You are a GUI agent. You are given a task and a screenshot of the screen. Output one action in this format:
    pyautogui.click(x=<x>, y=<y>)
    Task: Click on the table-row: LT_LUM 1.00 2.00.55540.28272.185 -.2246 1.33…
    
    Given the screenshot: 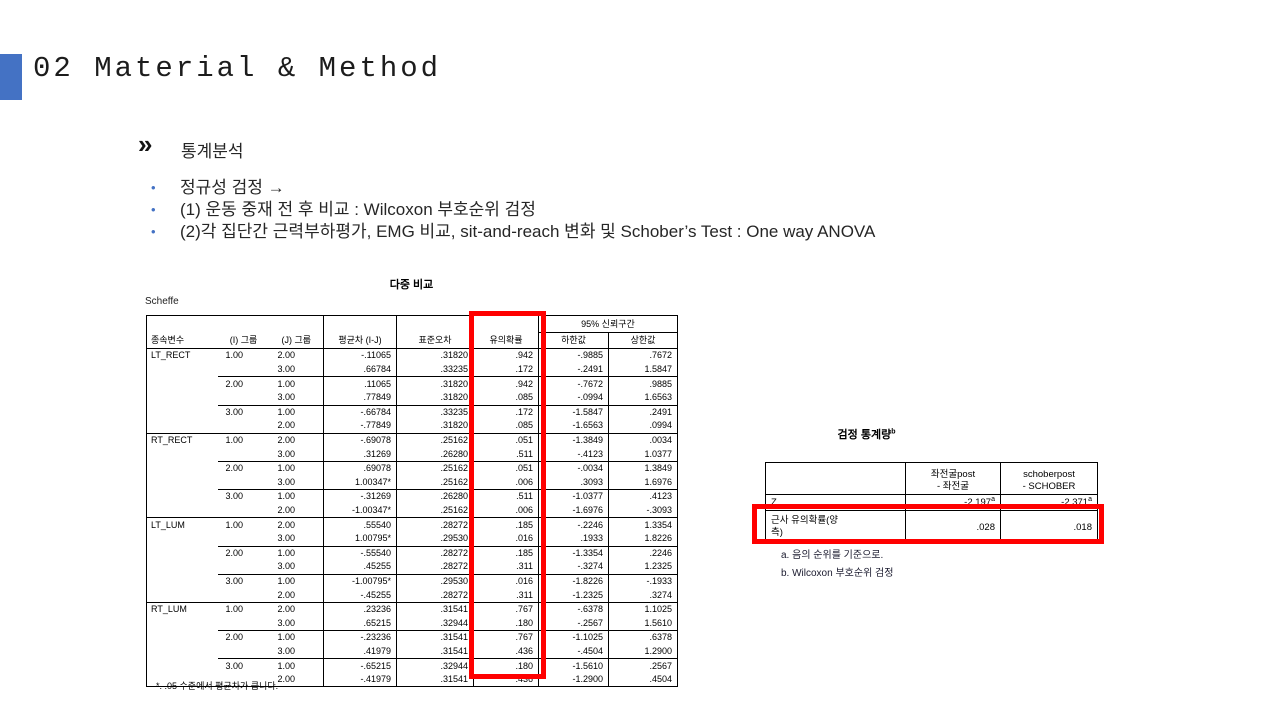 What is the action you would take?
    pyautogui.click(x=412, y=524)
    